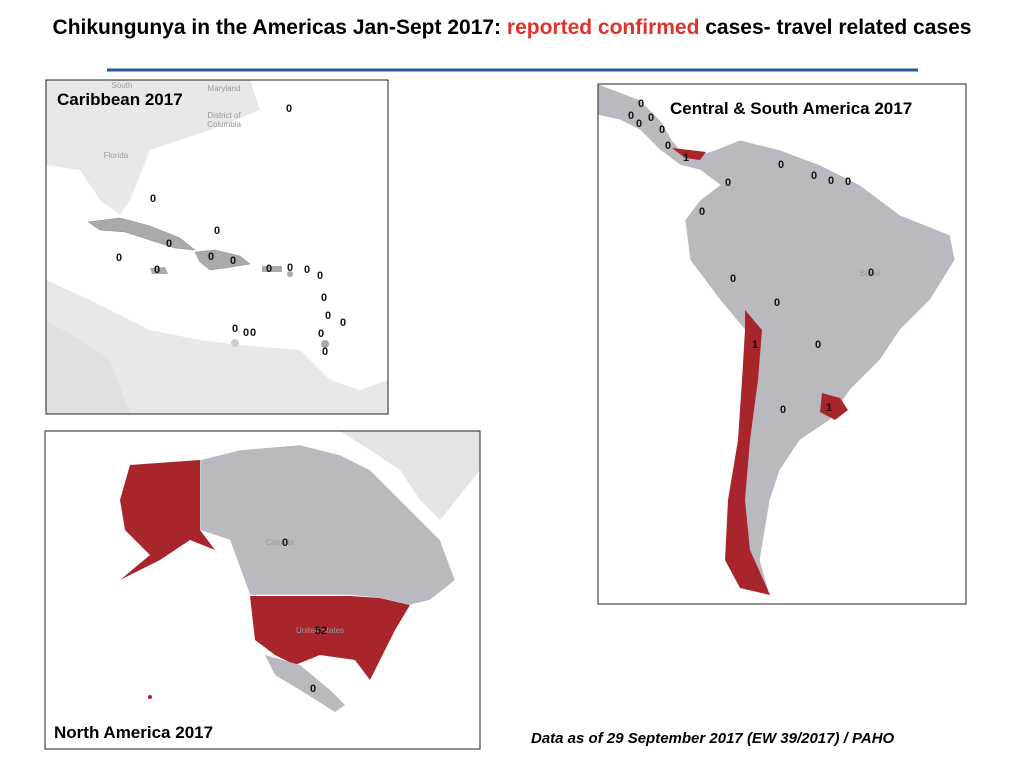  I want to click on case-count: 52, so click(321, 631).